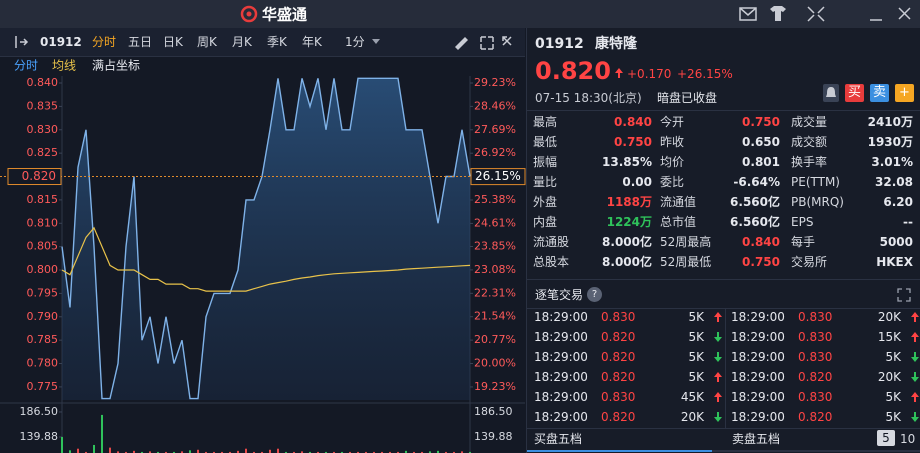  What do you see at coordinates (495, 222) in the screenshot?
I see `y2-tick-label: 24.61%` at bounding box center [495, 222].